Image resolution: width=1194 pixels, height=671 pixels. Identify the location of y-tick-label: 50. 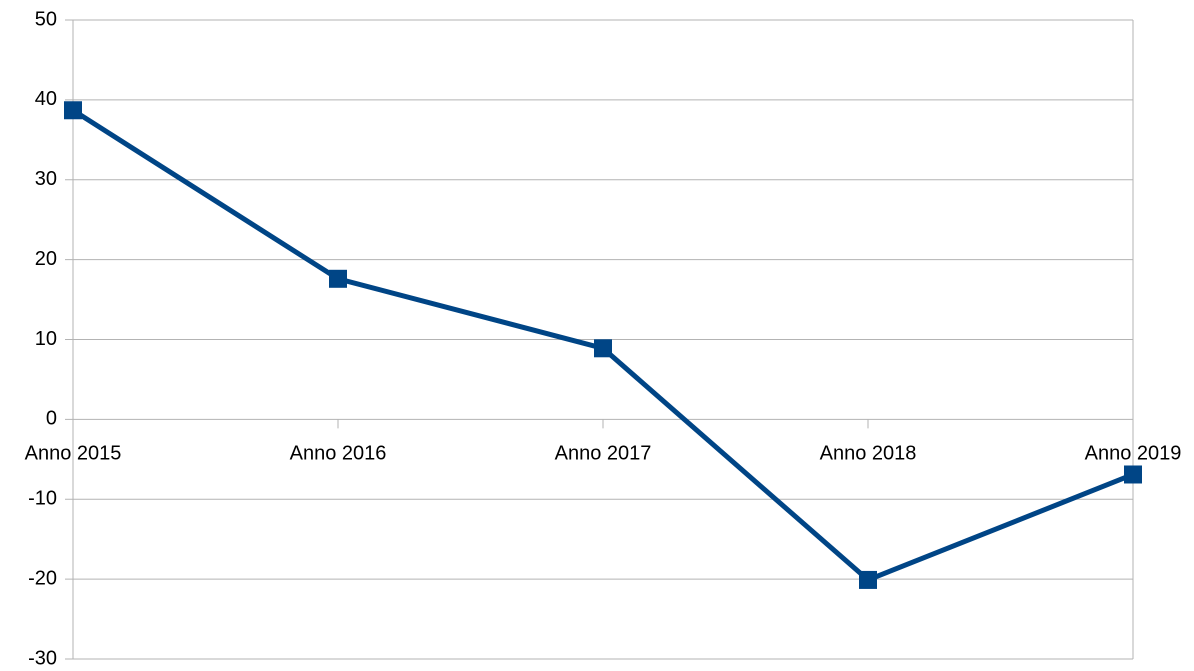
(46, 19).